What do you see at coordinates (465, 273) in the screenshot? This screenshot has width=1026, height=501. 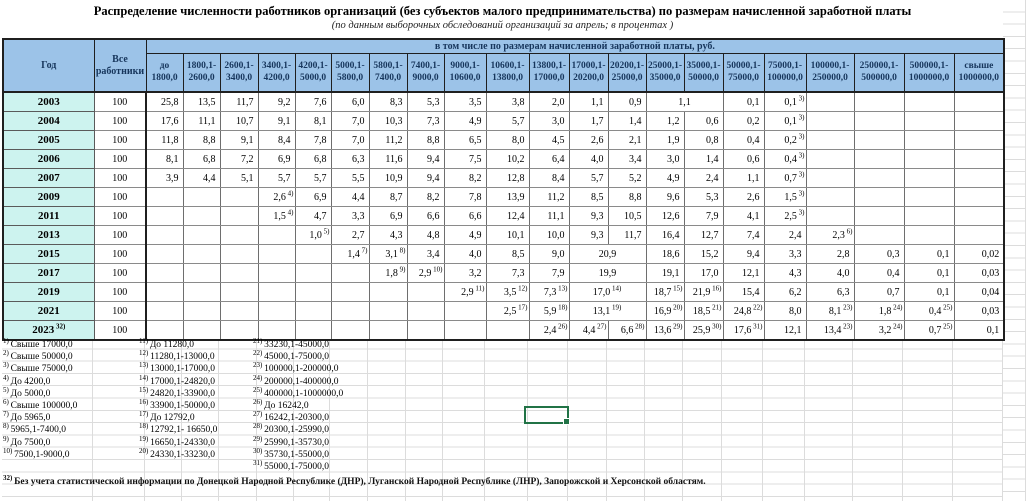 I see `value-cell: 3,2` at bounding box center [465, 273].